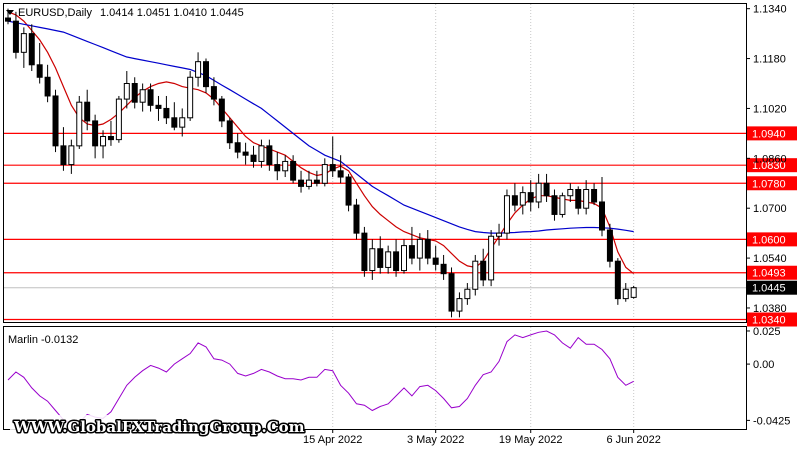 This screenshot has height=453, width=803. Describe the element at coordinates (770, 309) in the screenshot. I see `price-tick-label-6: 1.0380` at that location.